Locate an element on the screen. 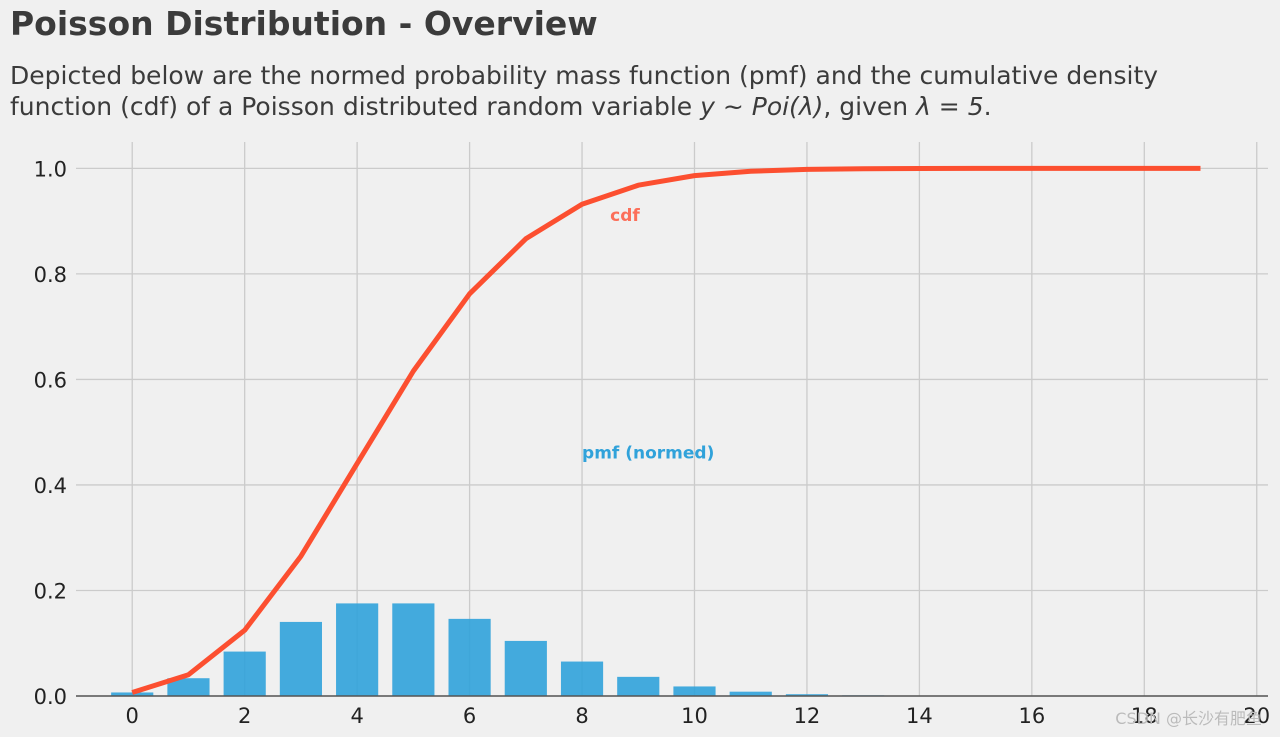  x-tick-label-0: 0 is located at coordinates (132, 716).